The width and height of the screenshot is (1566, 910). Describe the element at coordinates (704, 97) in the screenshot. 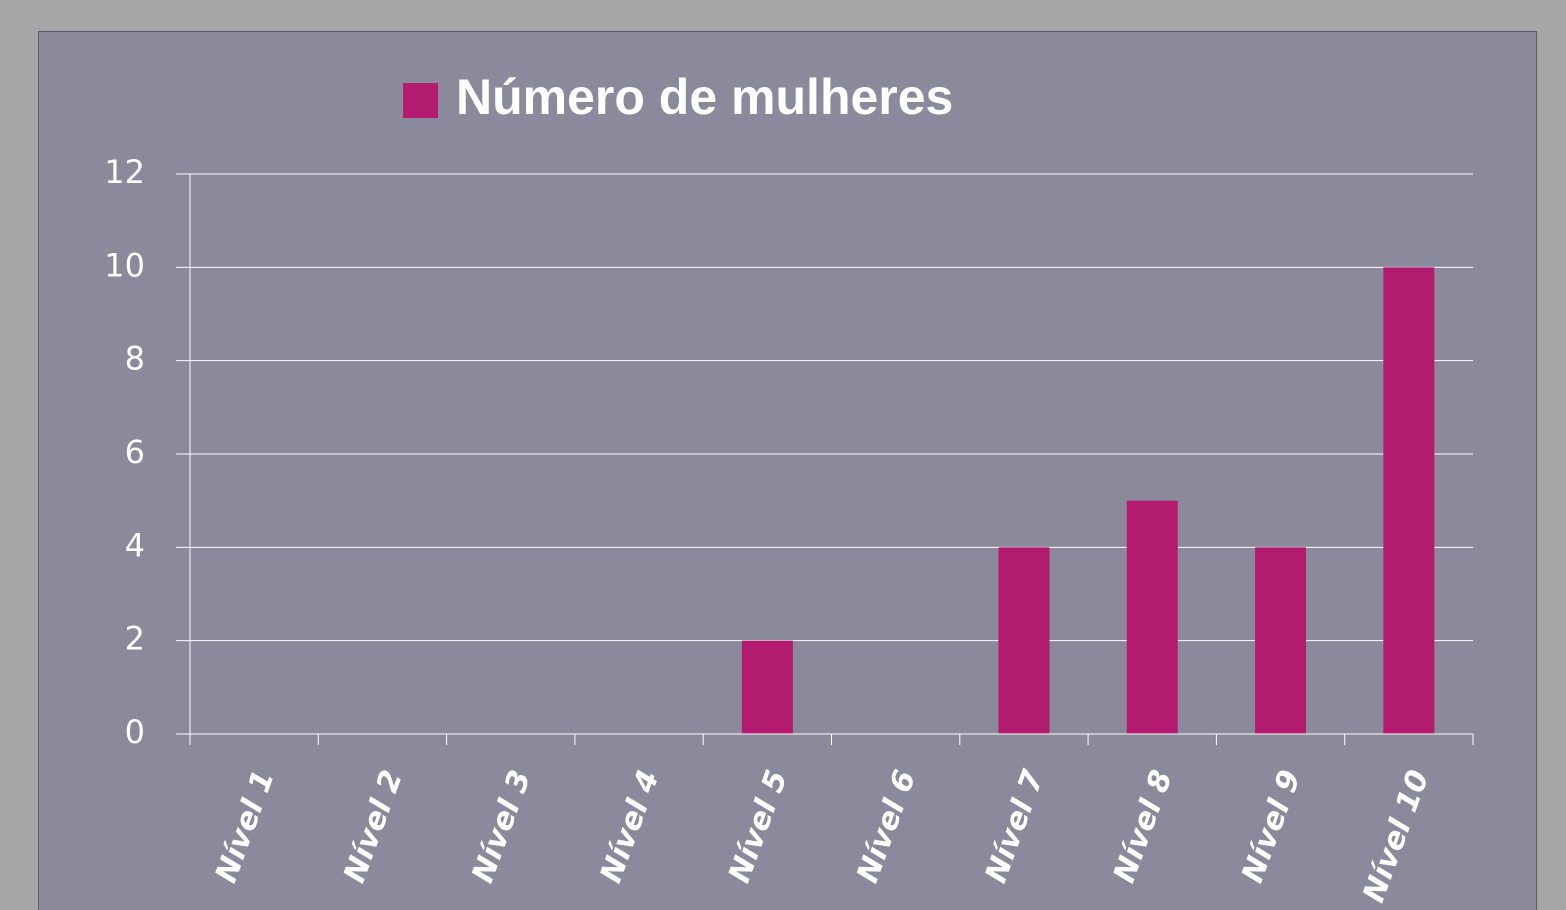

I see `legend-label: Número de mulheres` at that location.